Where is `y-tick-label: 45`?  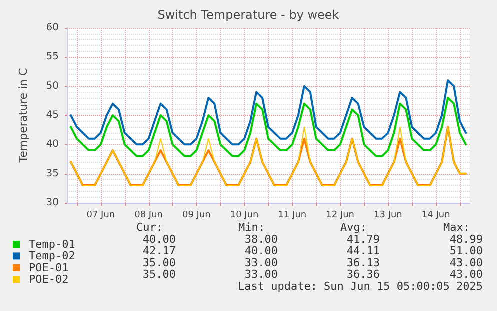 y-tick-label: 45 is located at coordinates (52, 115).